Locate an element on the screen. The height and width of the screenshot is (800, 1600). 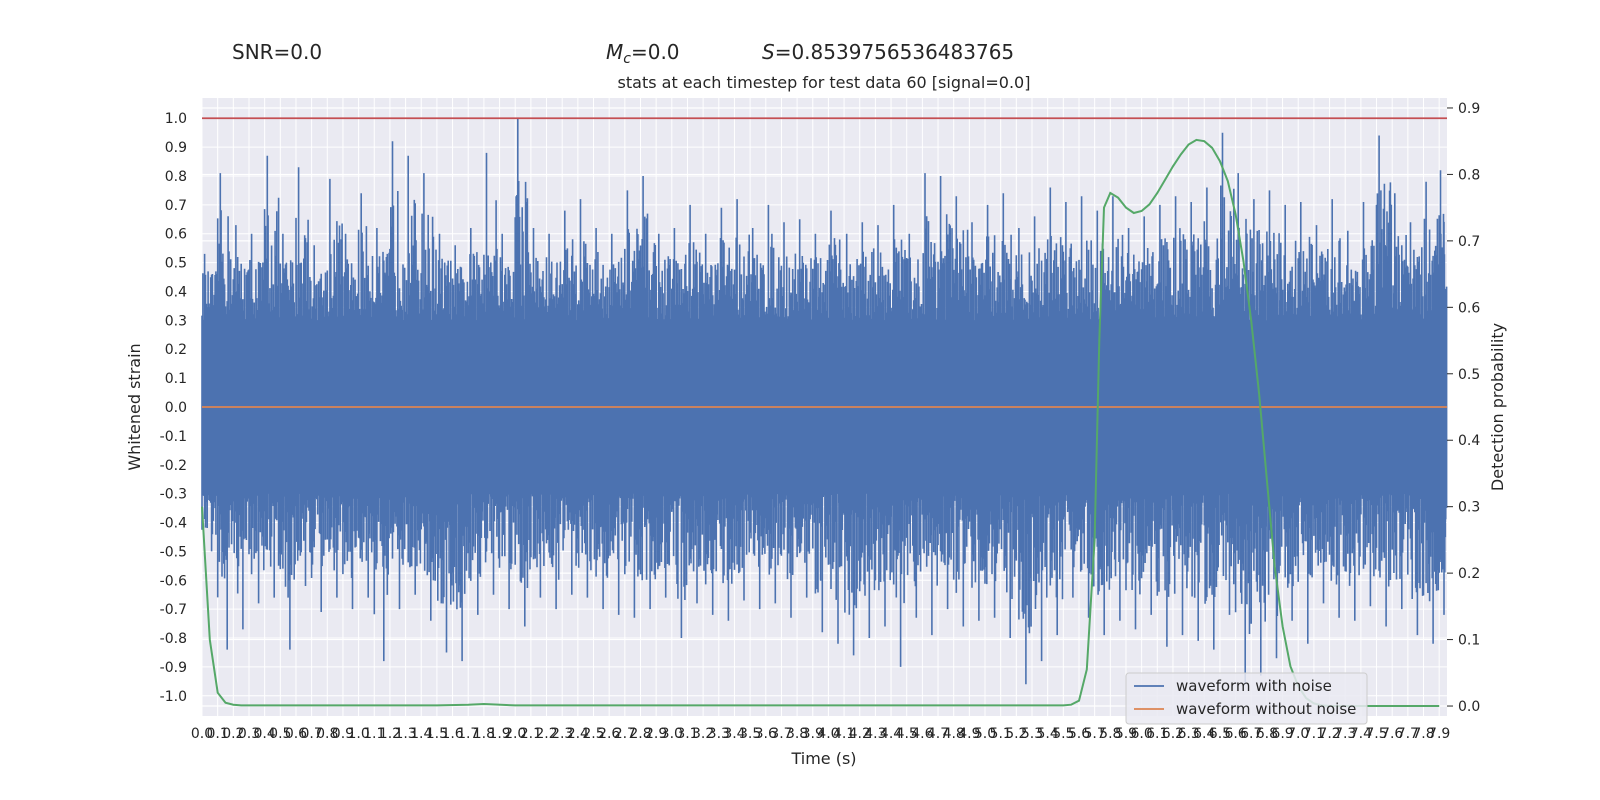
x-tick-label: 7.1 is located at coordinates (1314, 734).